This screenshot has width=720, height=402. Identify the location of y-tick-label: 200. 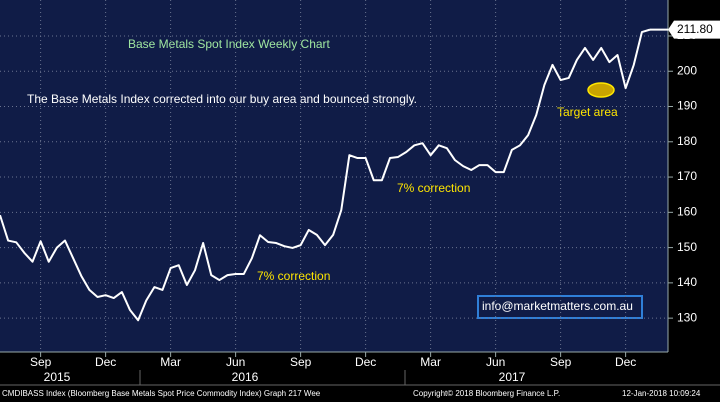
(687, 70).